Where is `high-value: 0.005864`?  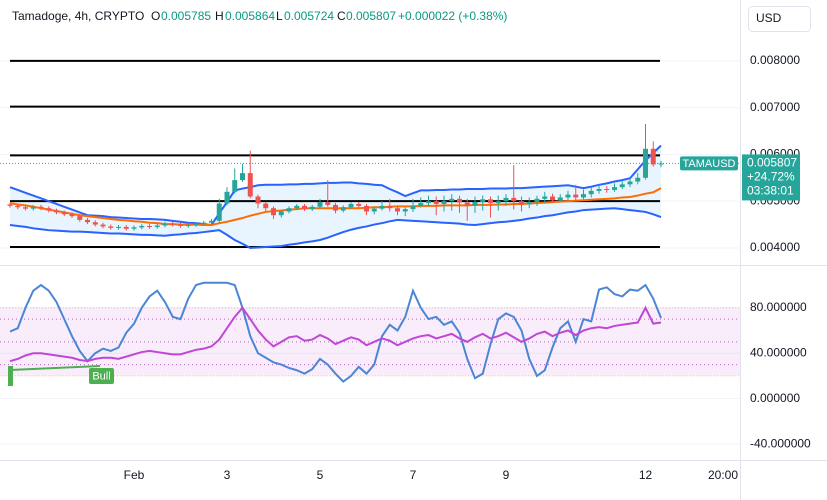
high-value: 0.005864 is located at coordinates (250, 16).